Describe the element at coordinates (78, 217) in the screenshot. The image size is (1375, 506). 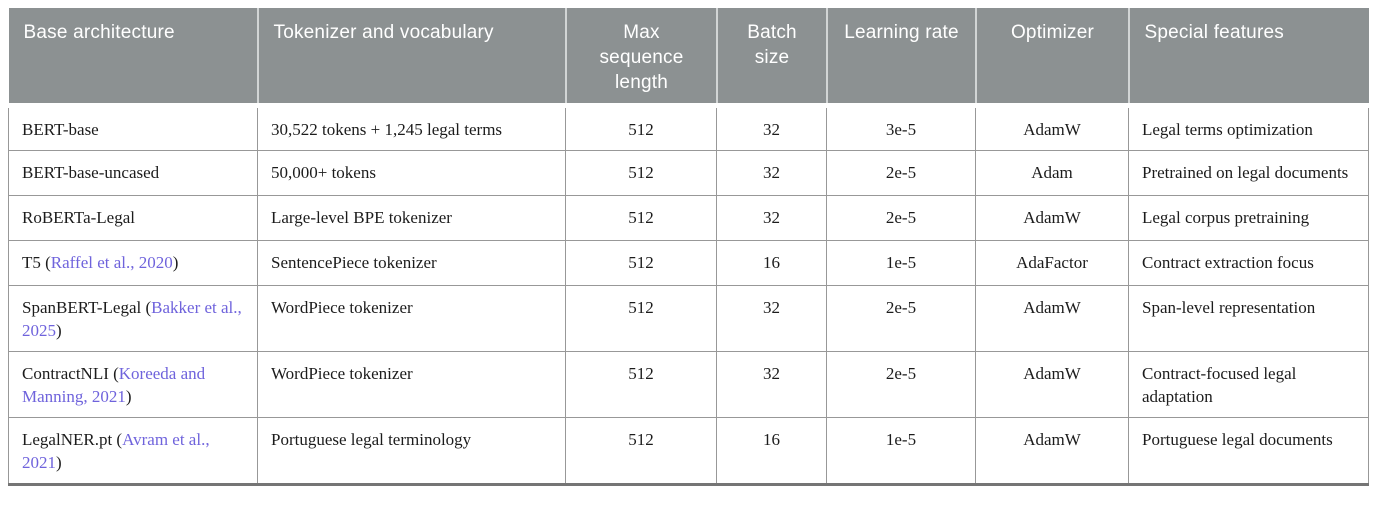
I see `architecture-name: RoBERTa-Legal` at that location.